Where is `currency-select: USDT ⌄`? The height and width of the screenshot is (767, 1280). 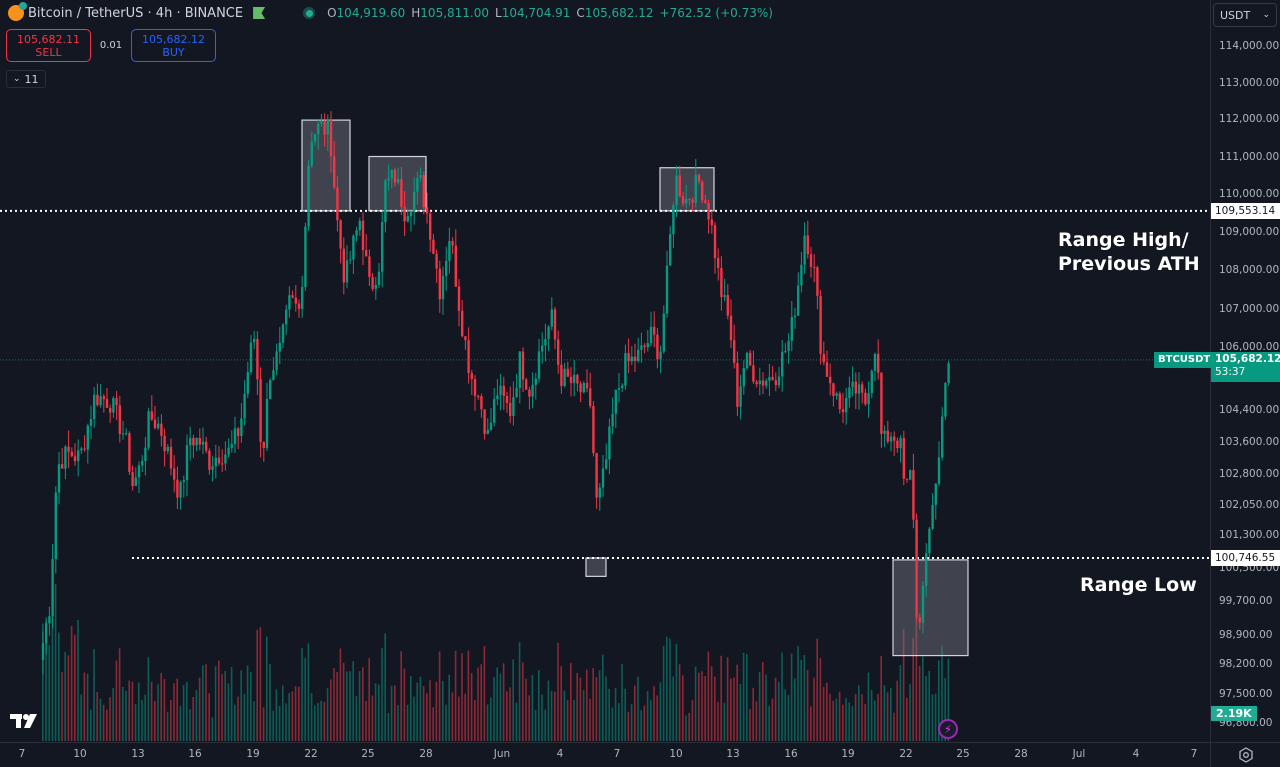 currency-select: USDT ⌄ is located at coordinates (1245, 15).